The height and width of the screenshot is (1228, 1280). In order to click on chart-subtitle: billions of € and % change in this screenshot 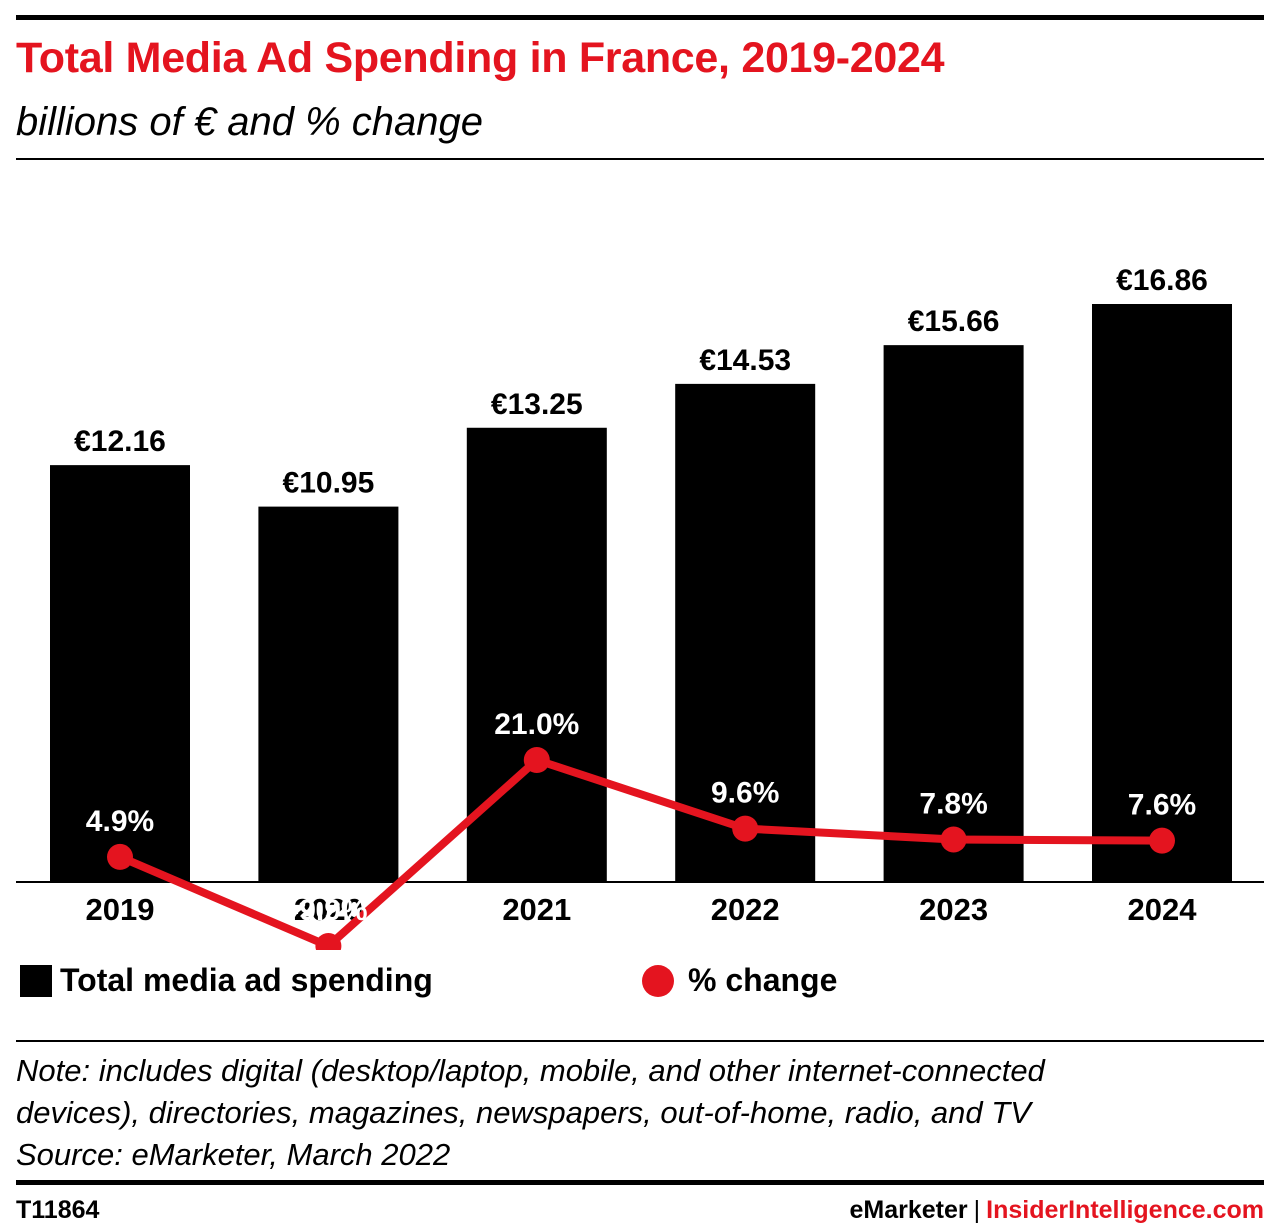, I will do `click(249, 122)`.